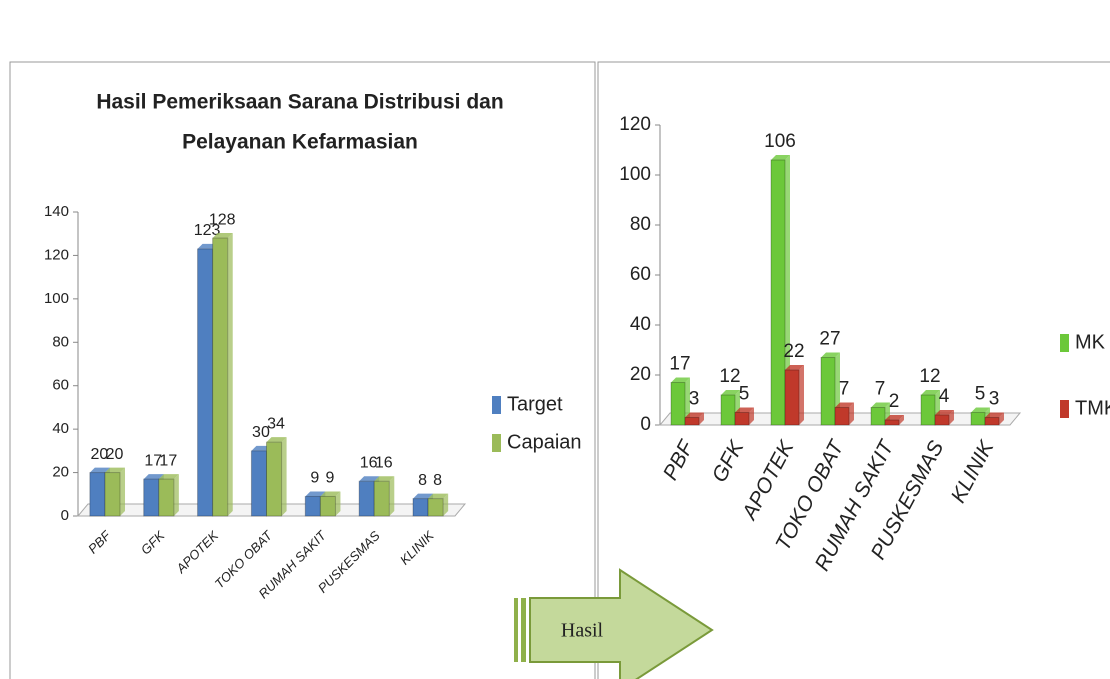 The image size is (1110, 679). What do you see at coordinates (793, 351) in the screenshot?
I see `data-label: 22` at bounding box center [793, 351].